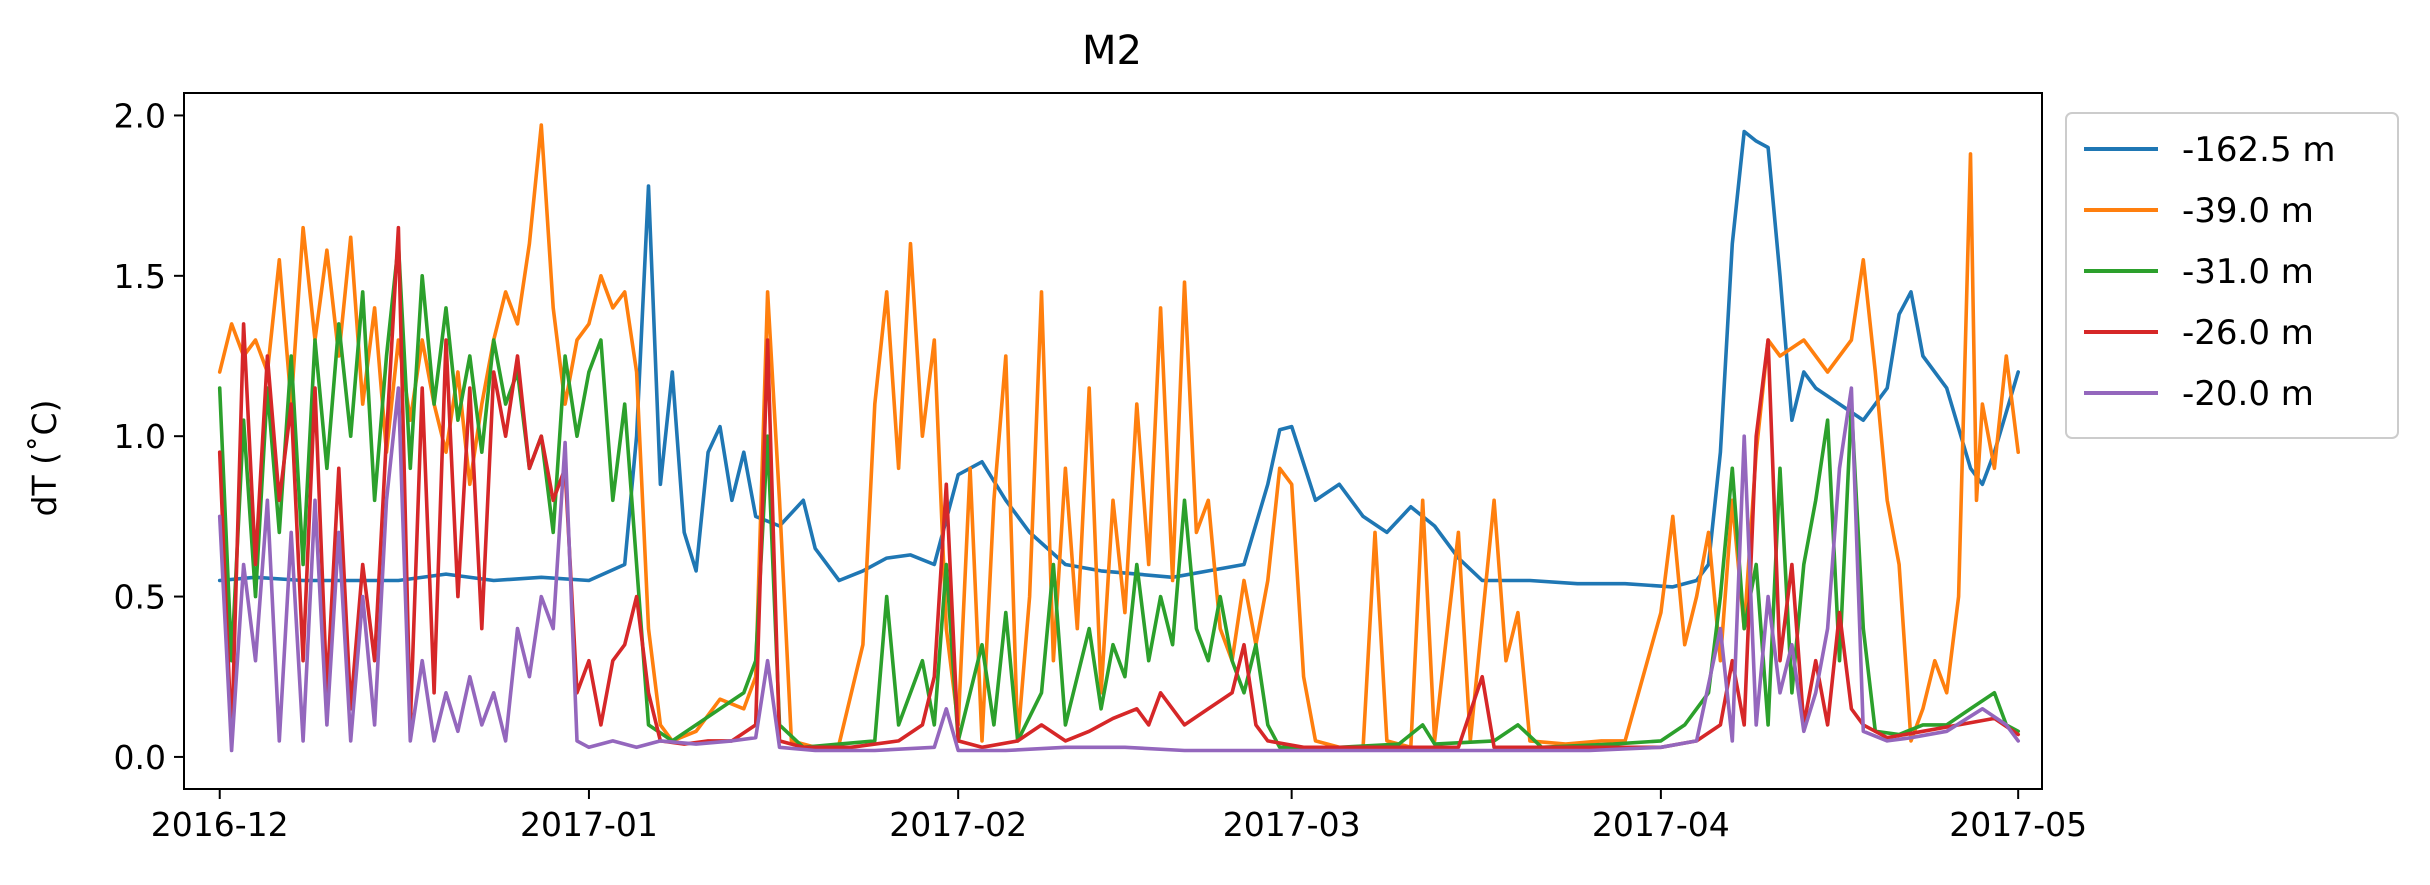  I want to click on legend-box, so click(2232, 275).